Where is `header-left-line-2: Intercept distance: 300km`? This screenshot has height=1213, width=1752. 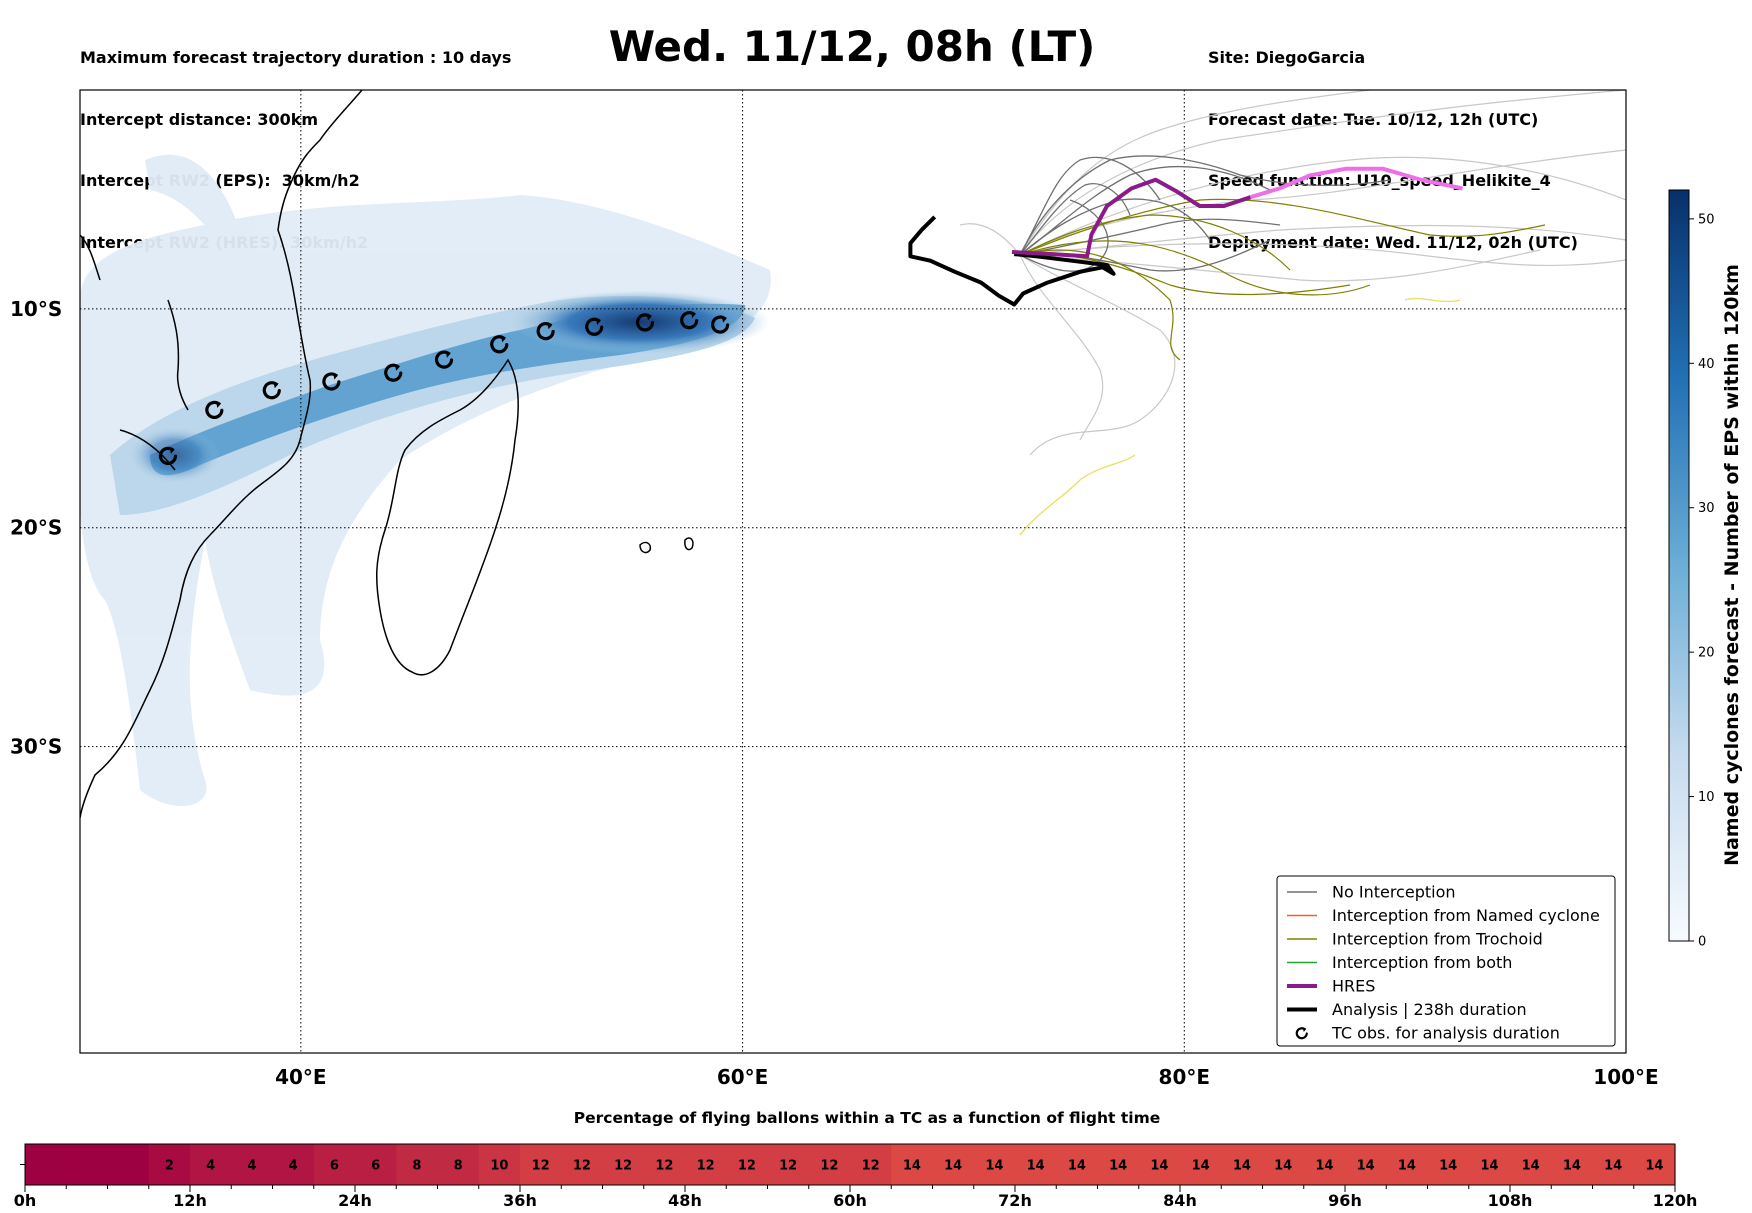
header-left-line-2: Intercept distance: 300km is located at coordinates (199, 119).